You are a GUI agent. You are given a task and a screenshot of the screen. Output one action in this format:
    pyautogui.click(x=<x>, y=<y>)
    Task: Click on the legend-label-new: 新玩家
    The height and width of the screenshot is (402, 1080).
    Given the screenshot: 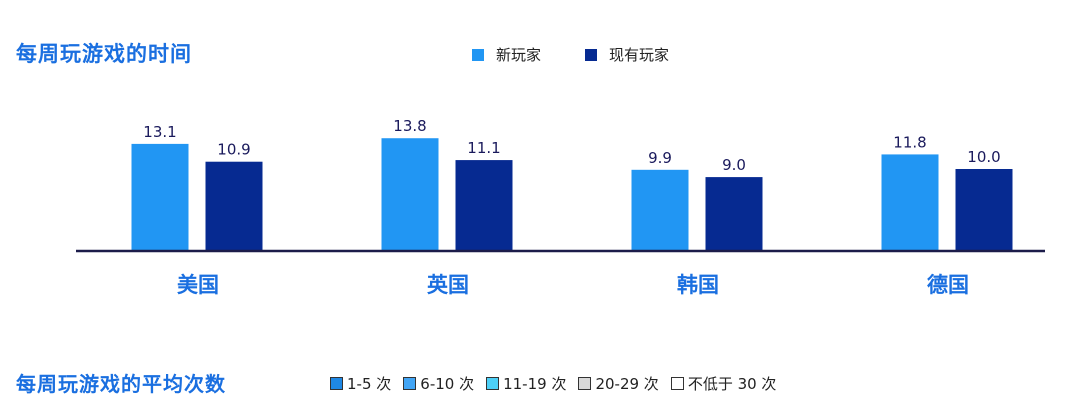 What is the action you would take?
    pyautogui.click(x=519, y=55)
    